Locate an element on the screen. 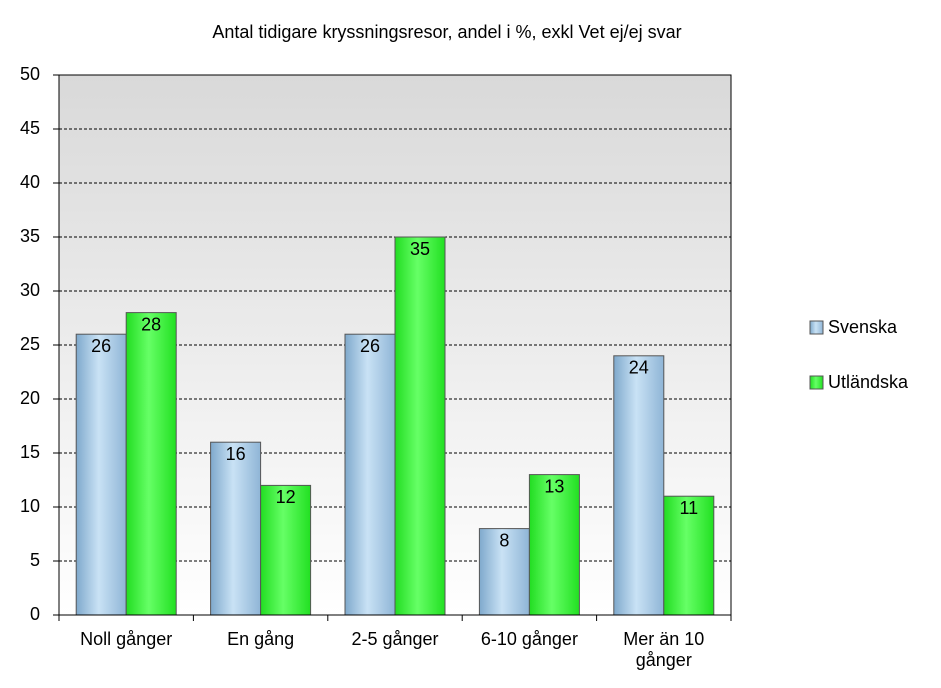  x-tick-label: Mer än 10 gånger is located at coordinates (663, 649).